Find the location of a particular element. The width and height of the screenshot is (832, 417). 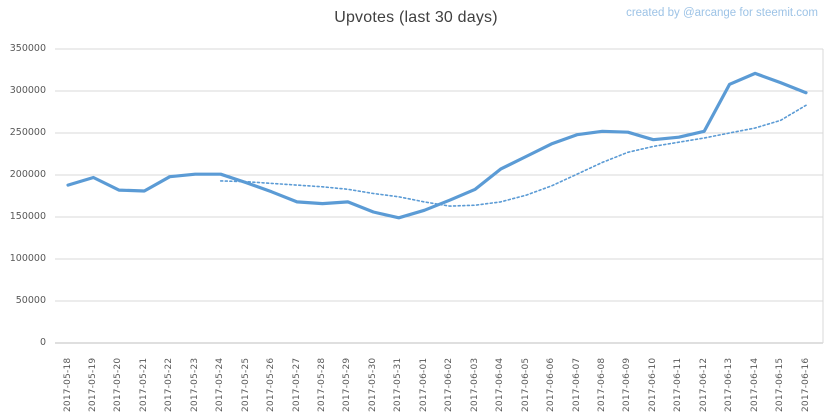

x-axis-label: 2017-06-12 is located at coordinates (703, 384).